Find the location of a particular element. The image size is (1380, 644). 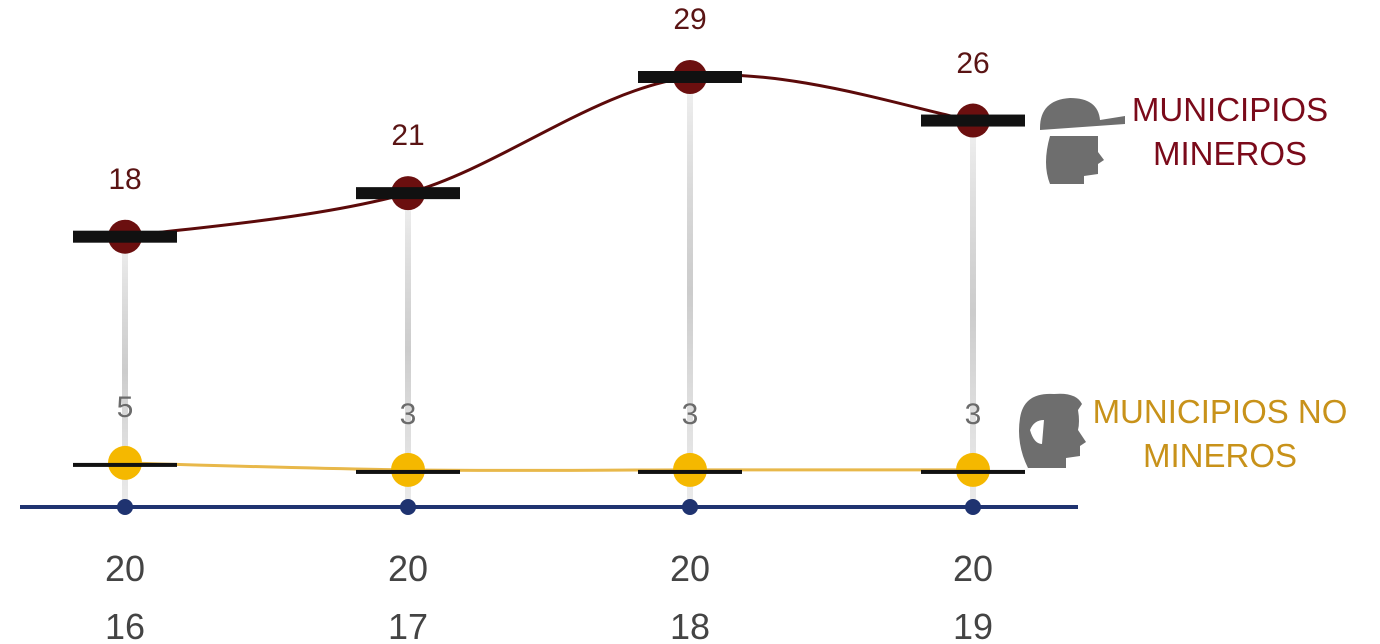

data-label: 18 is located at coordinates (125, 179).